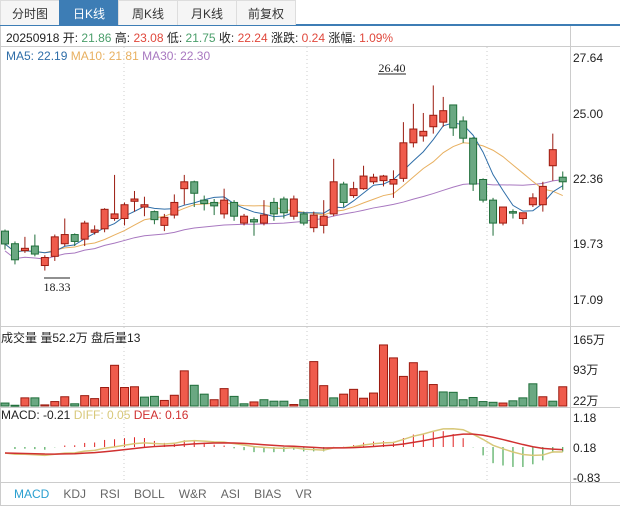 The width and height of the screenshot is (620, 506). I want to click on high-value: 23.08, so click(148, 38).